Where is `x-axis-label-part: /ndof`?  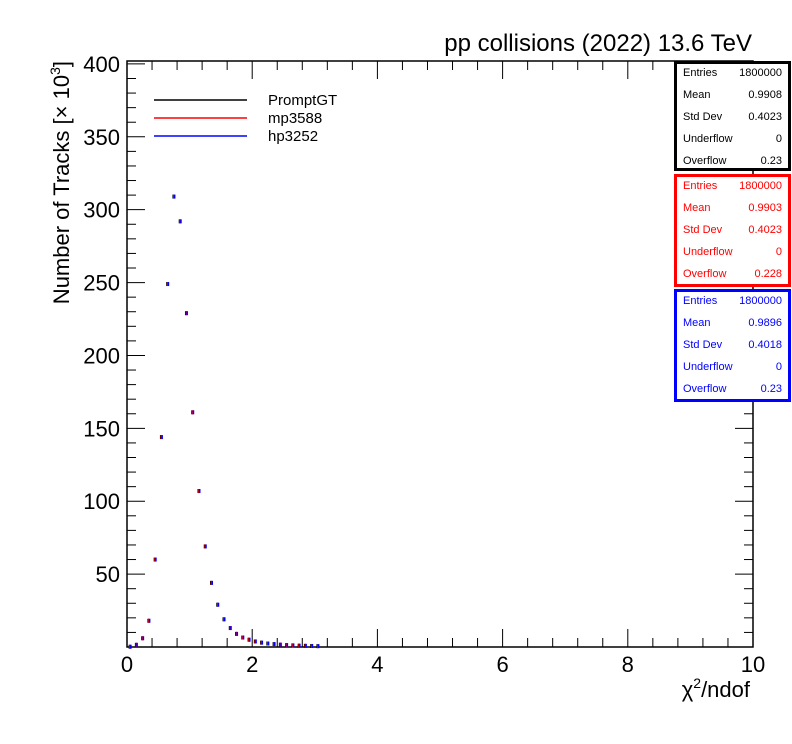 x-axis-label-part: /ndof is located at coordinates (726, 689).